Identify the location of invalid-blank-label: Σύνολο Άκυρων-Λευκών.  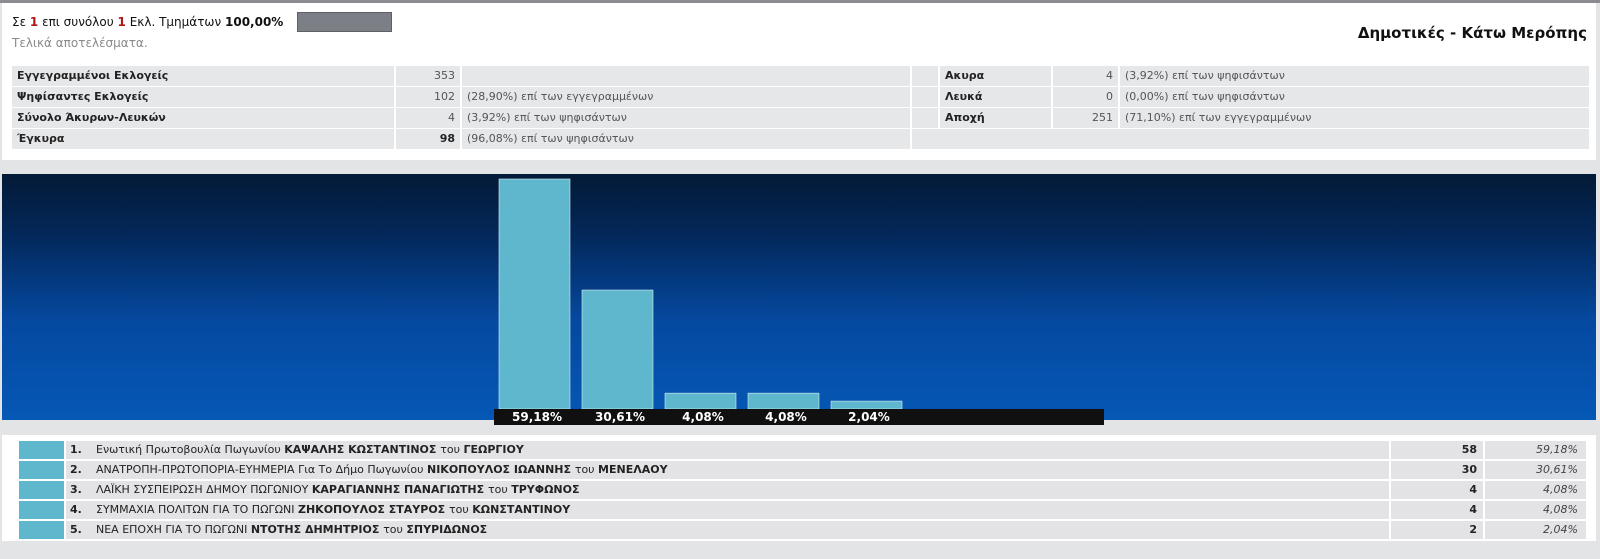
(204, 118).